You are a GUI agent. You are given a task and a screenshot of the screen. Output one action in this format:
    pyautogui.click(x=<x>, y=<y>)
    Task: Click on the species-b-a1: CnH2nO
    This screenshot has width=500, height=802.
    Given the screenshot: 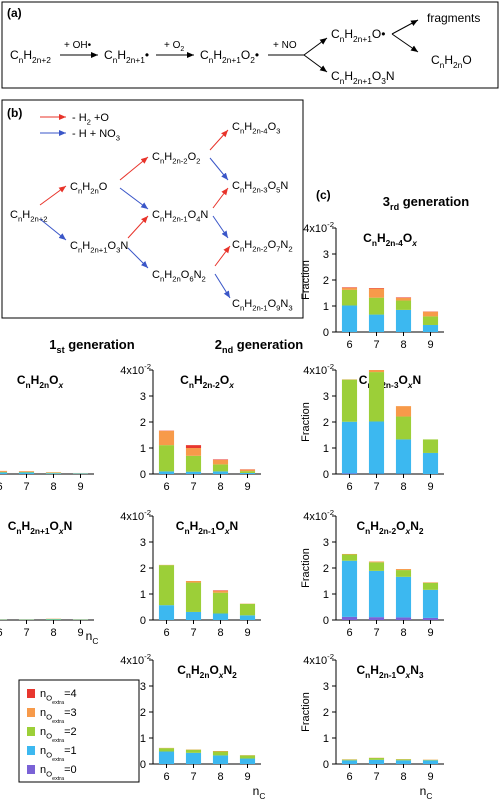 What is the action you would take?
    pyautogui.click(x=89, y=188)
    